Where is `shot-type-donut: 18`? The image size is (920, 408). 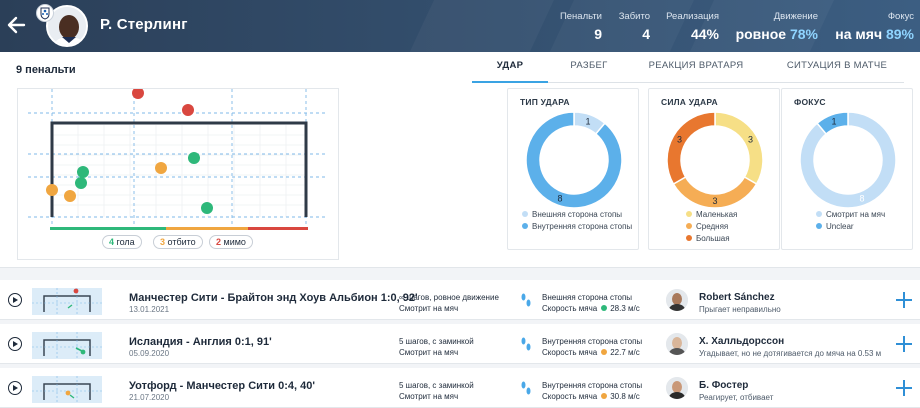 shot-type-donut: 18 is located at coordinates (574, 160).